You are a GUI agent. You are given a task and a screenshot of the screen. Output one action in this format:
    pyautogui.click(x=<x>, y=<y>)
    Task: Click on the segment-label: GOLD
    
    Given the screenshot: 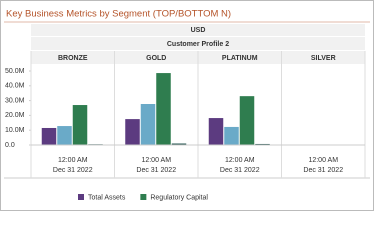 What is the action you would take?
    pyautogui.click(x=156, y=58)
    